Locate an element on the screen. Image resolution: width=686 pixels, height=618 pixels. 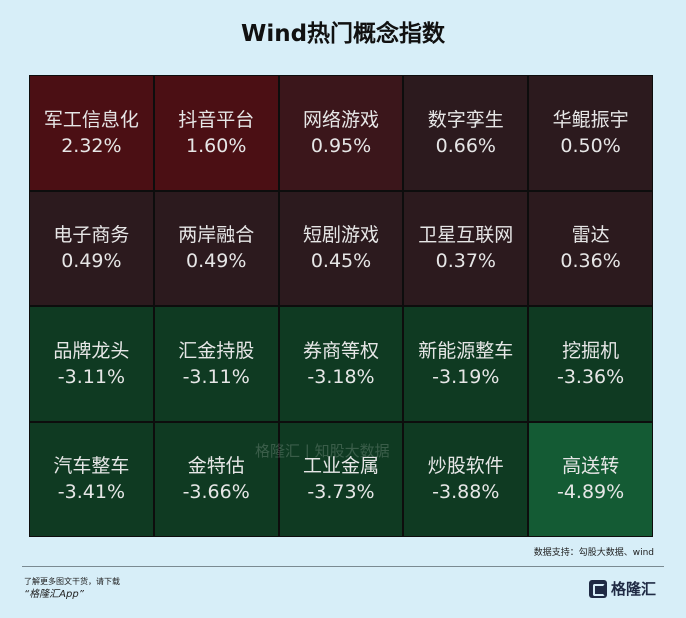
brand-mark-icon is located at coordinates (597, 588).